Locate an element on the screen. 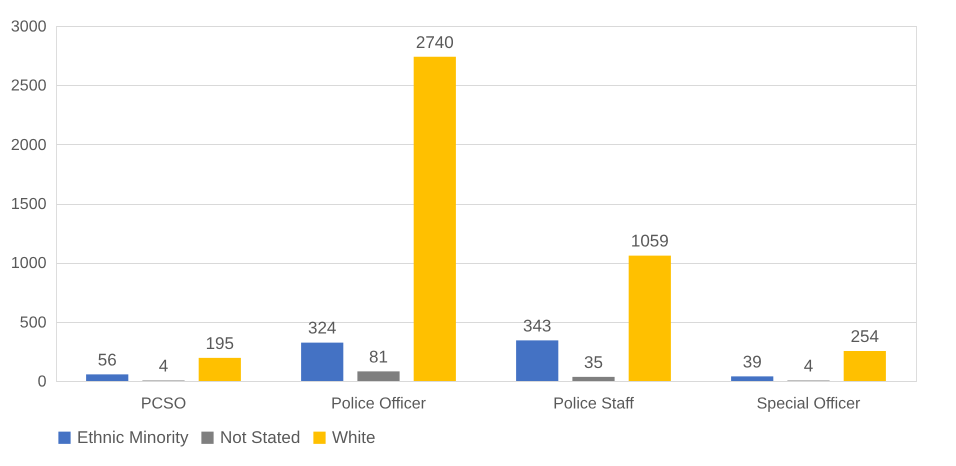  data-label: 2740 is located at coordinates (435, 42).